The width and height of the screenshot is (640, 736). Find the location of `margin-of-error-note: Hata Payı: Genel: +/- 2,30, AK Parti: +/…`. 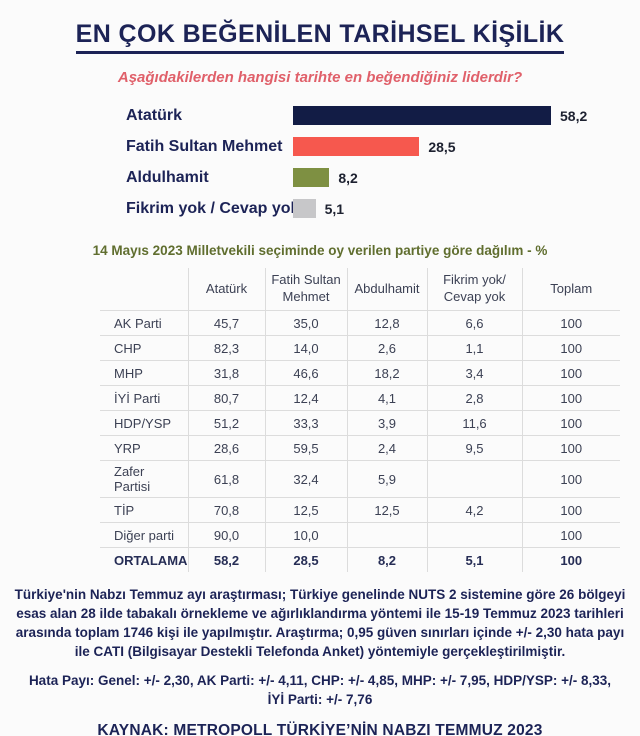

margin-of-error-note: Hata Payı: Genel: +/- 2,30, AK Parti: +/… is located at coordinates (320, 689).